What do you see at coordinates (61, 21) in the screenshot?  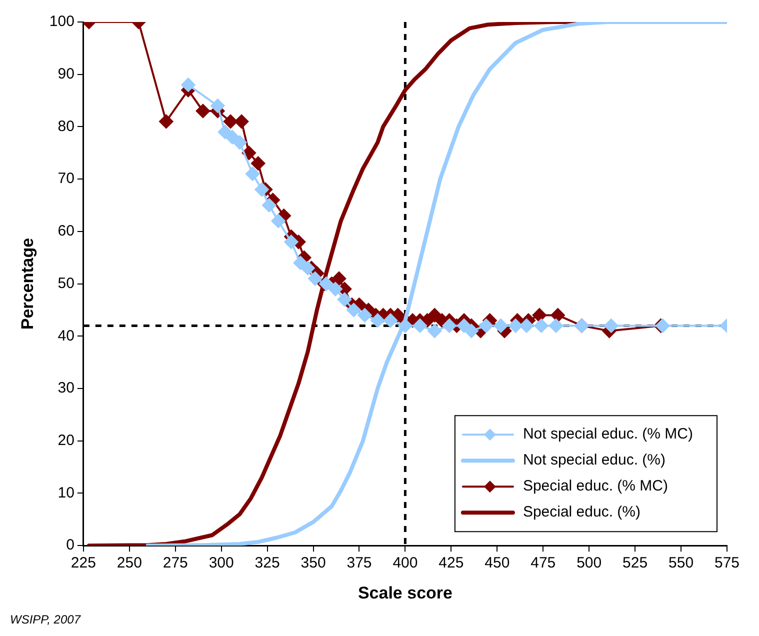 I see `y-tick-label: 100` at bounding box center [61, 21].